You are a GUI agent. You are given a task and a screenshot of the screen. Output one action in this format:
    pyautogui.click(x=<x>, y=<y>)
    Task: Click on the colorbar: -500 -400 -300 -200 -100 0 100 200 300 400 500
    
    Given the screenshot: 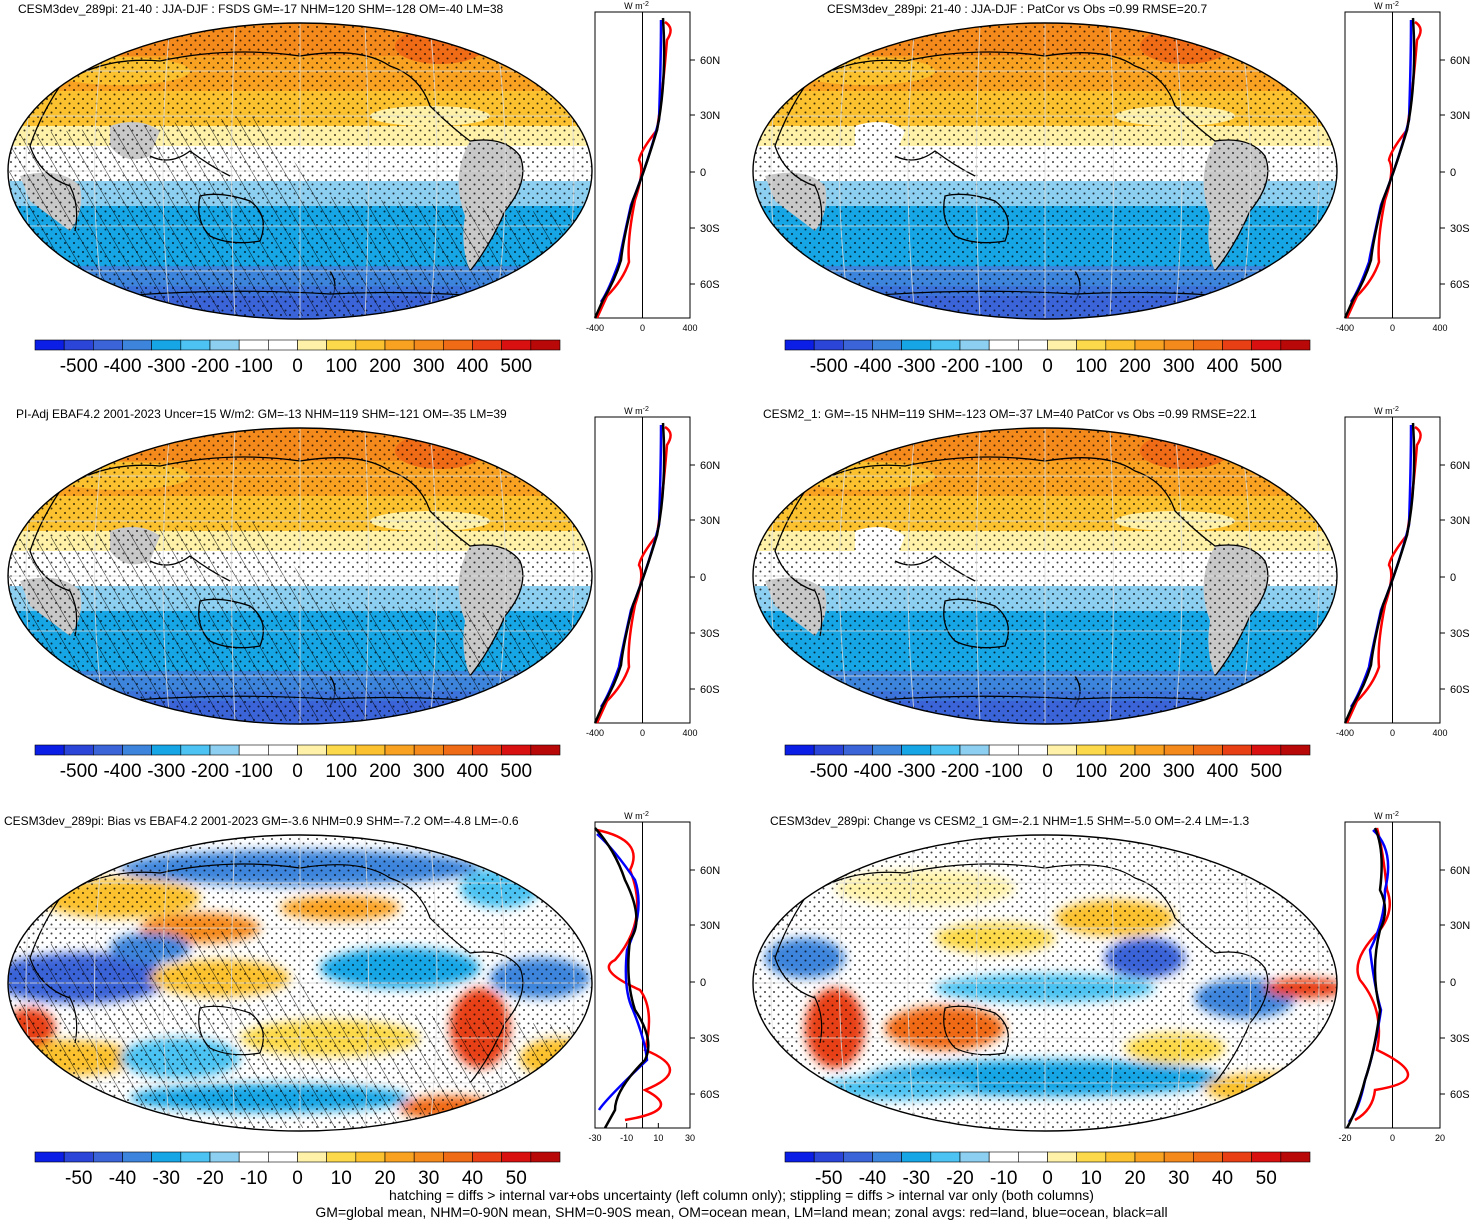 What is the action you would take?
    pyautogui.click(x=1047, y=358)
    